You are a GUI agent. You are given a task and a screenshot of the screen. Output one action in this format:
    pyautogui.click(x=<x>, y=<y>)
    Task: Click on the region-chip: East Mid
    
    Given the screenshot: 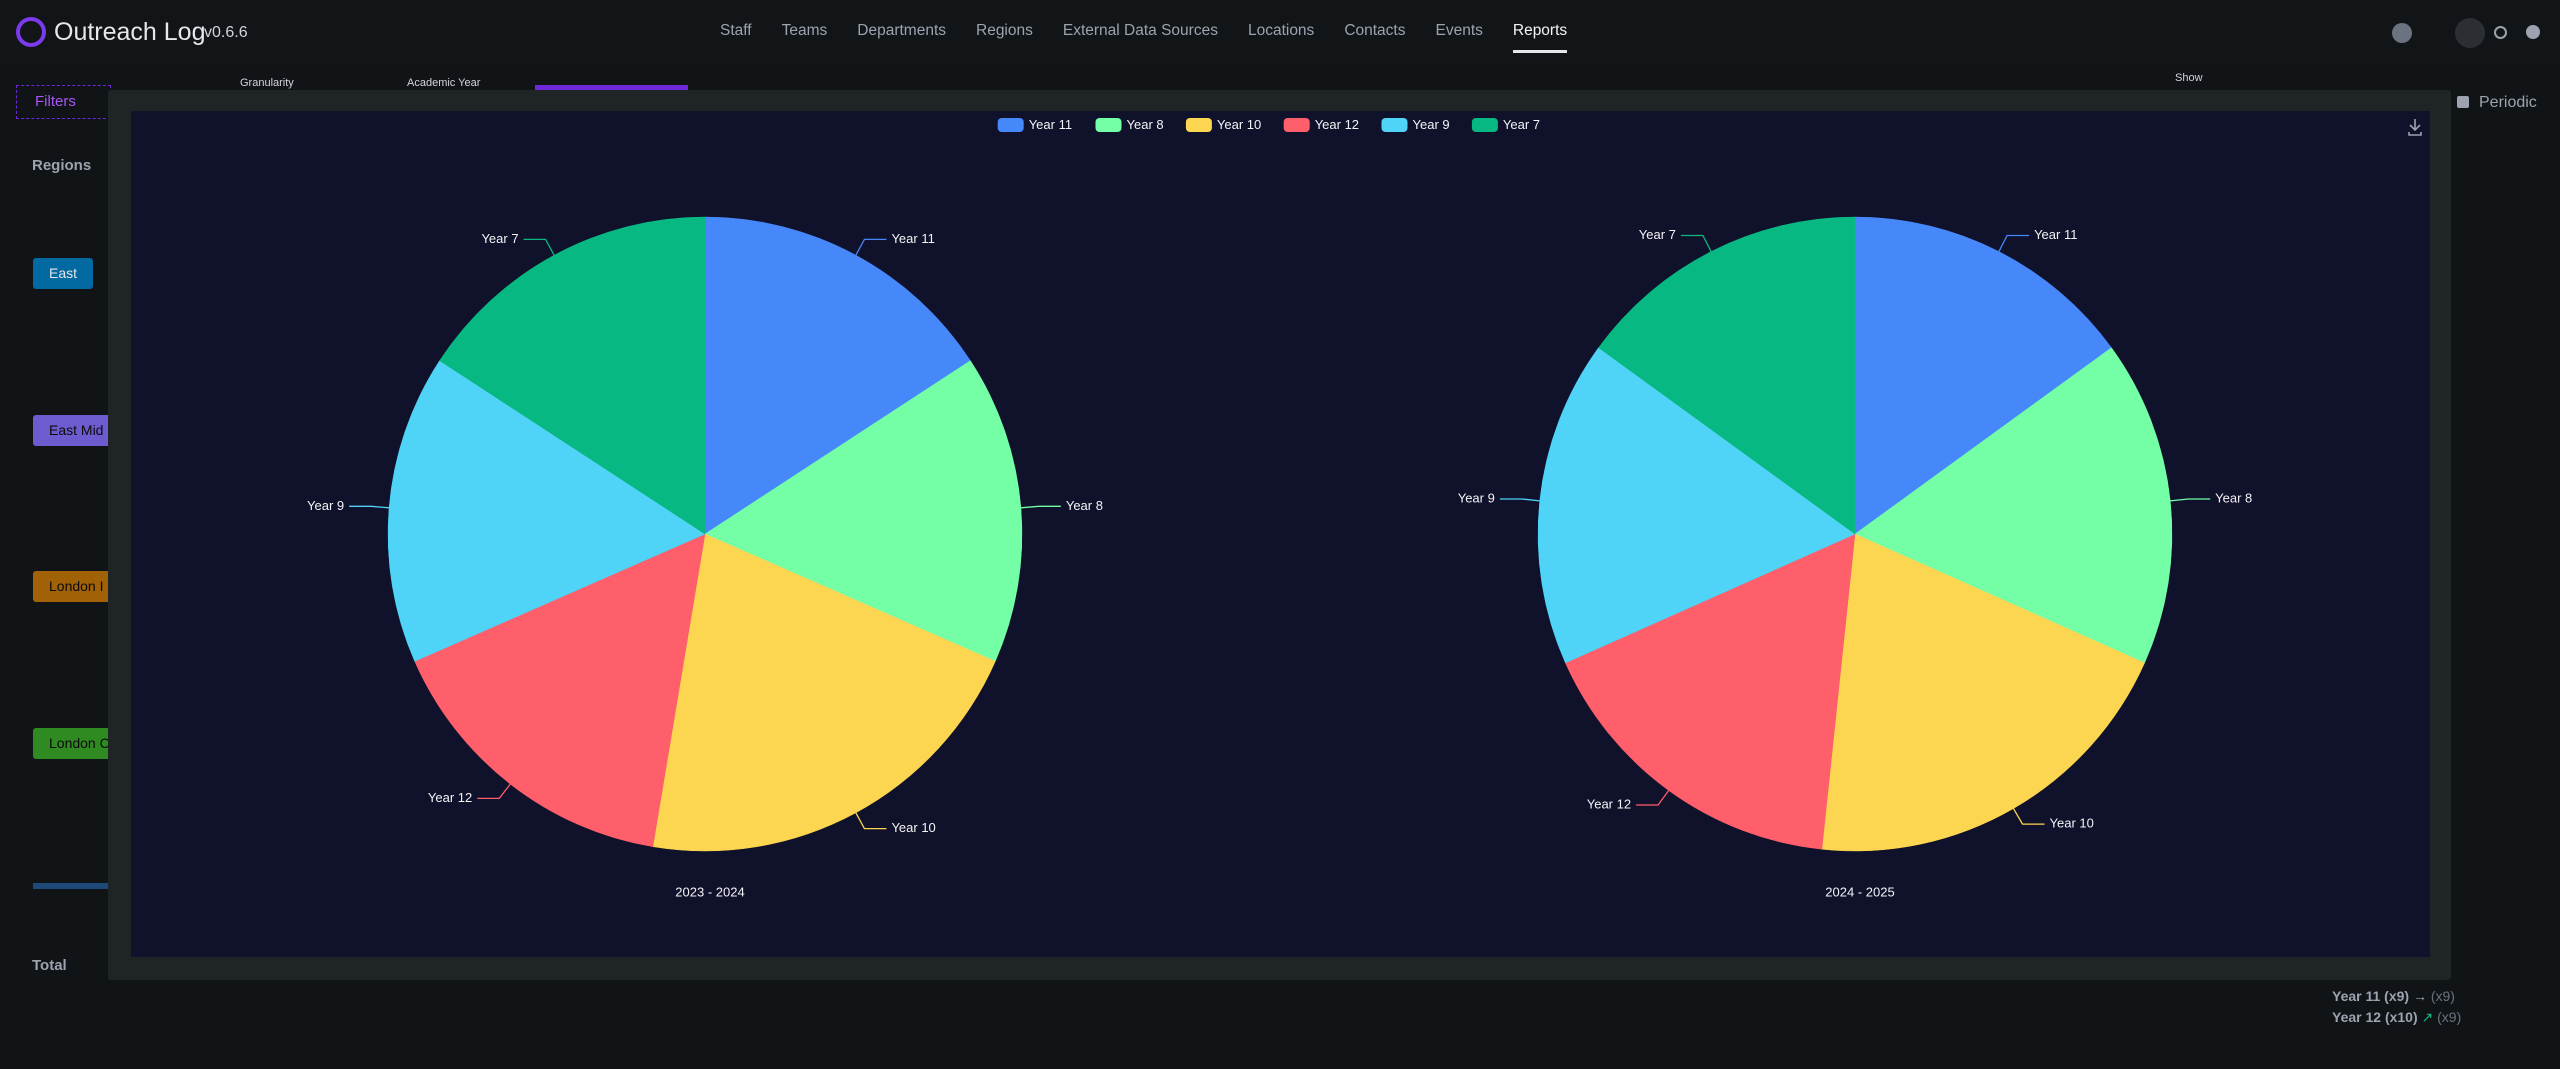 What is the action you would take?
    pyautogui.click(x=76, y=430)
    